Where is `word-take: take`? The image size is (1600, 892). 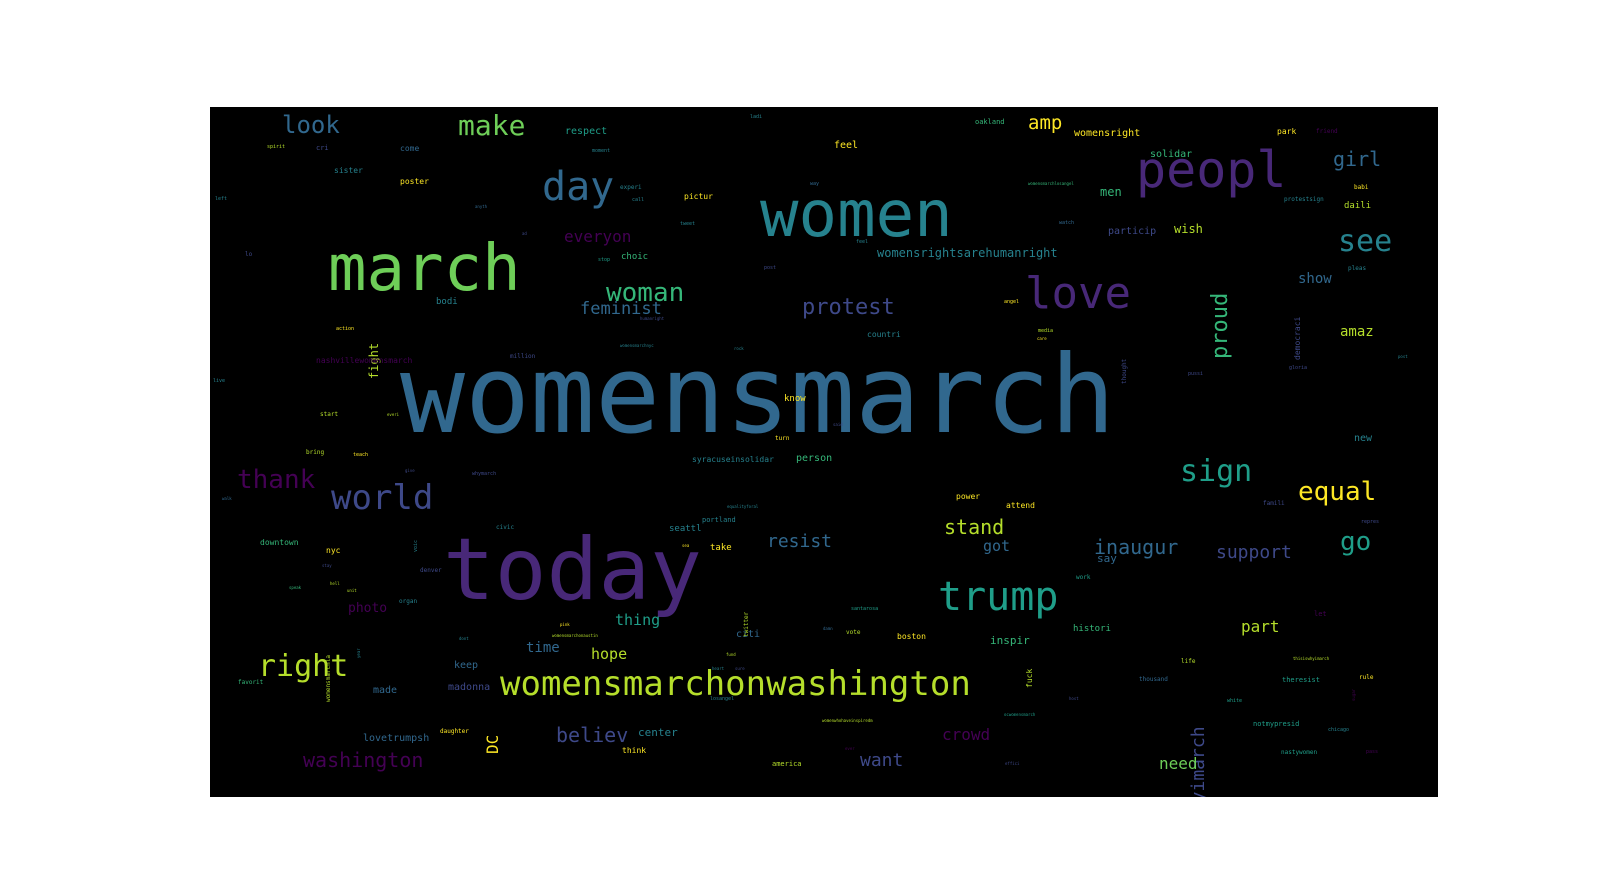 word-take: take is located at coordinates (721, 548).